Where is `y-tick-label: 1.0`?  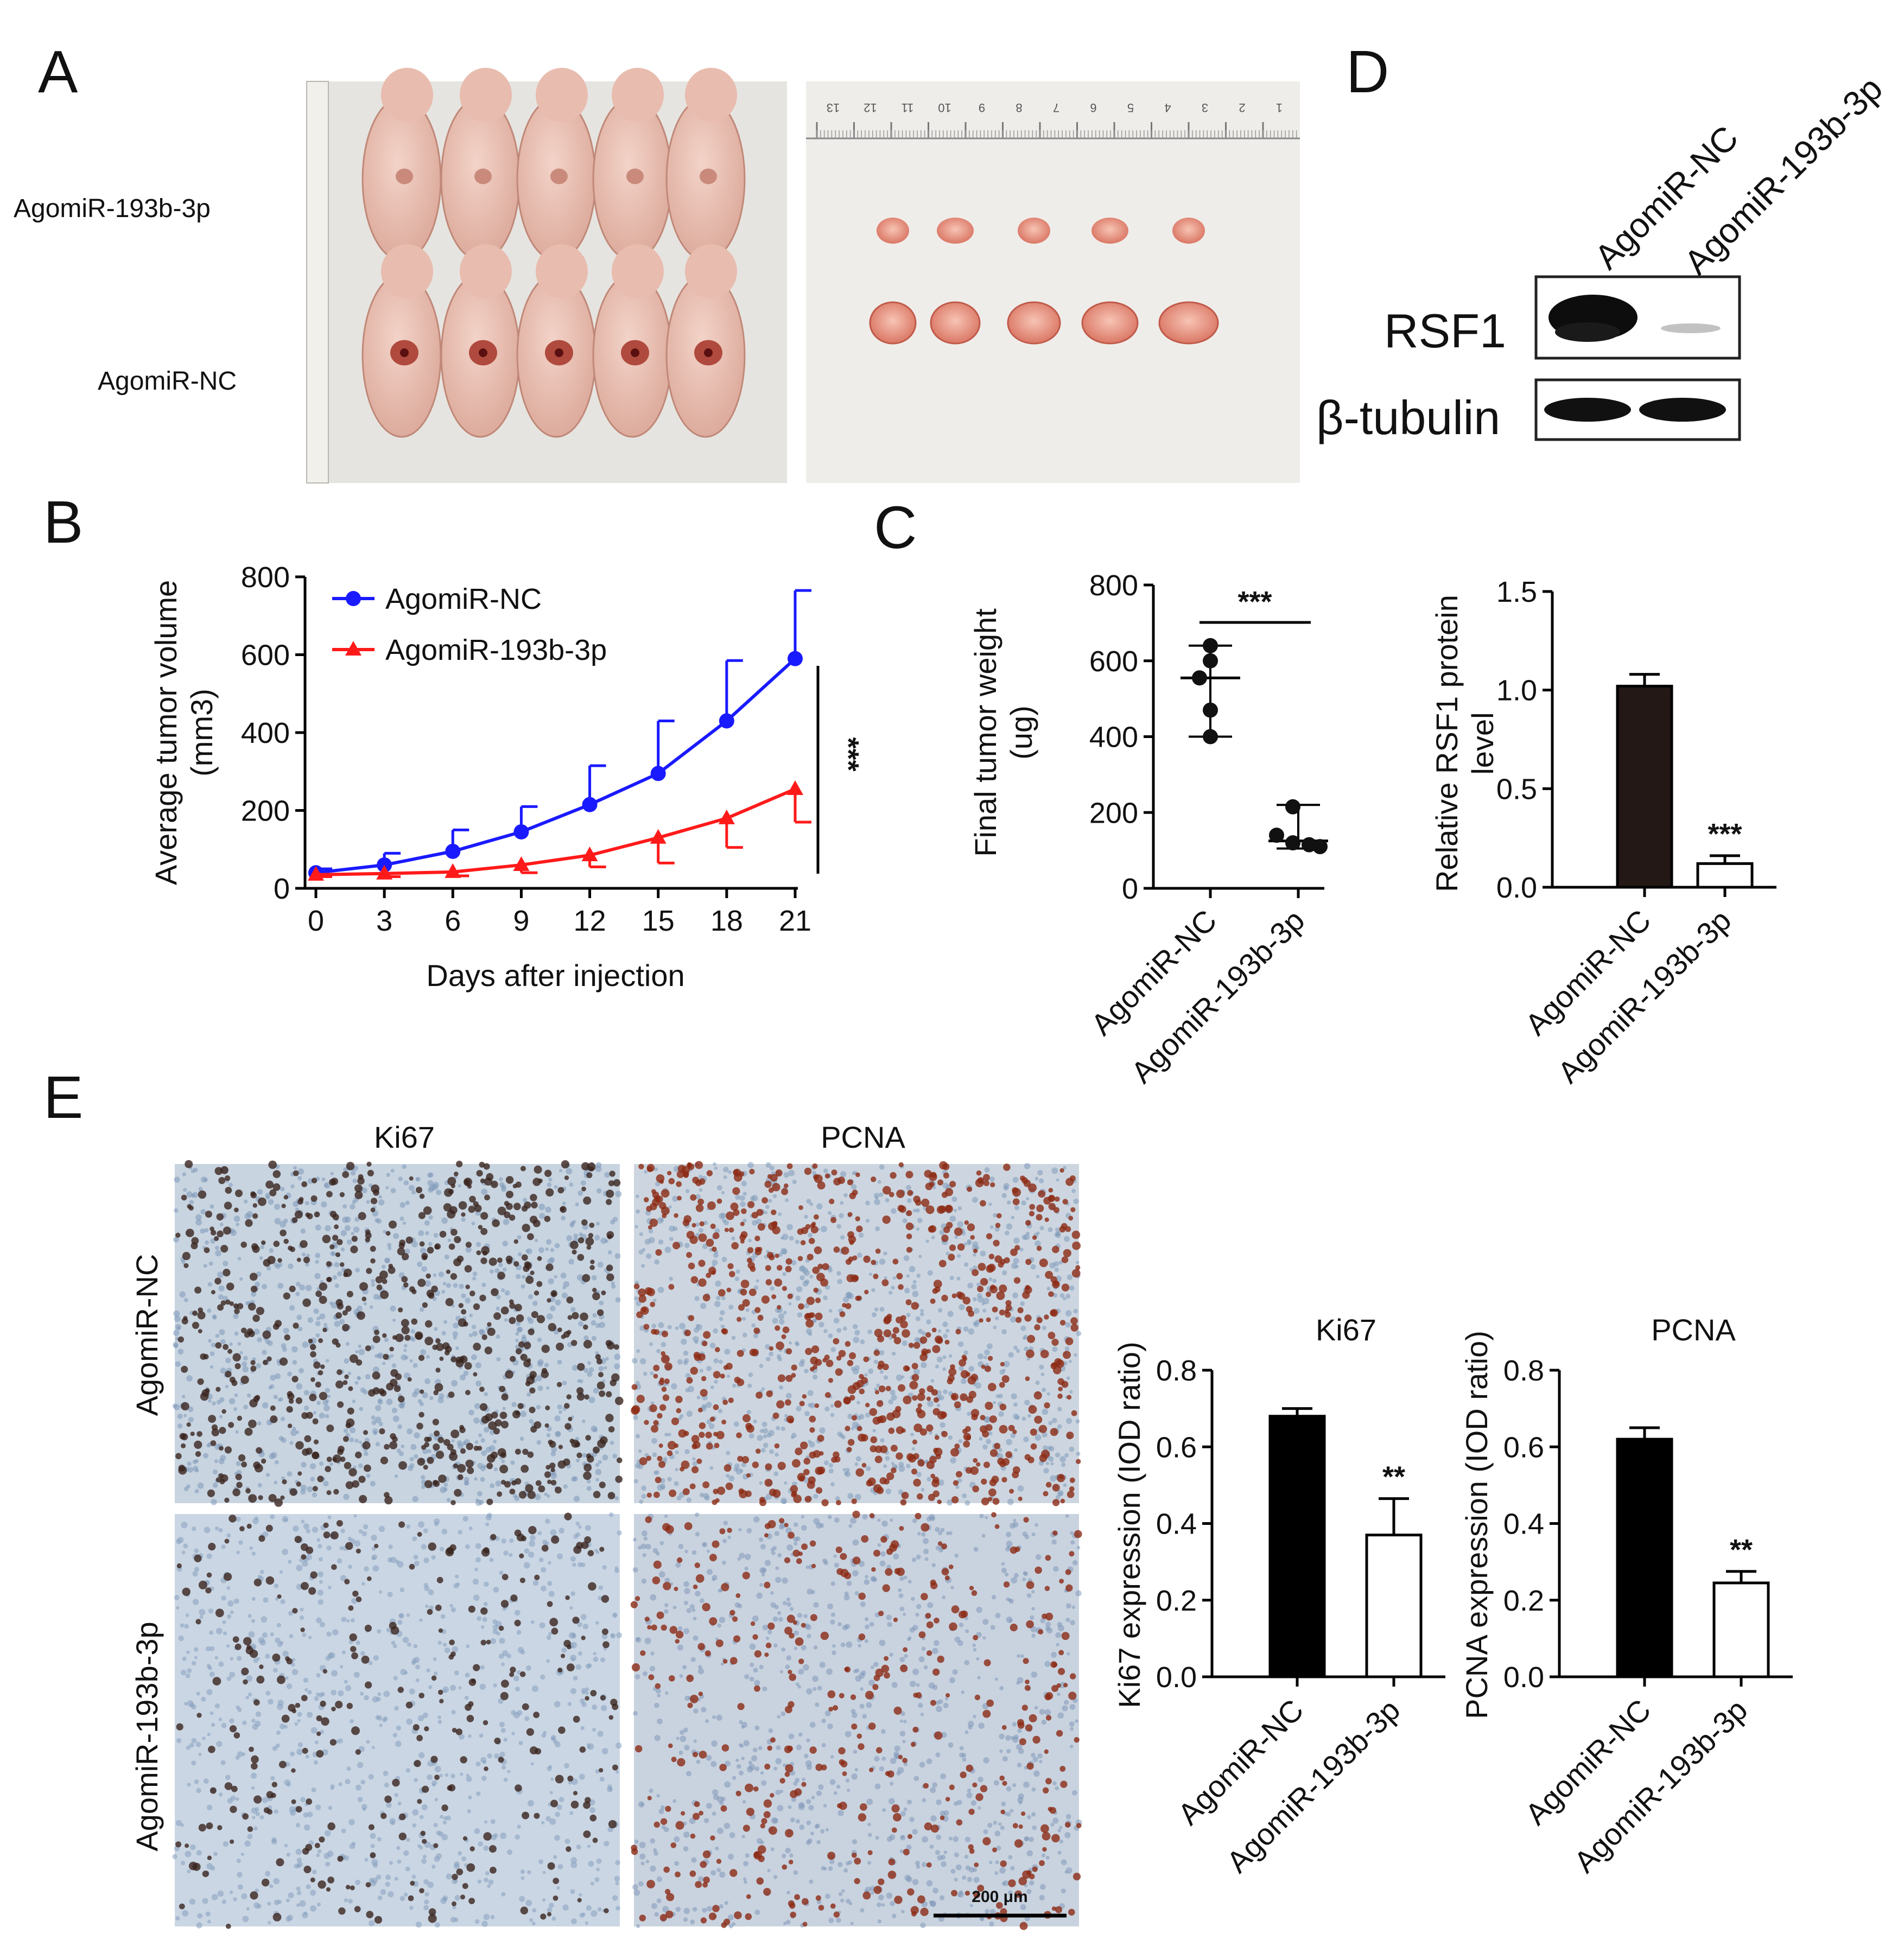
y-tick-label: 1.0 is located at coordinates (1516, 691).